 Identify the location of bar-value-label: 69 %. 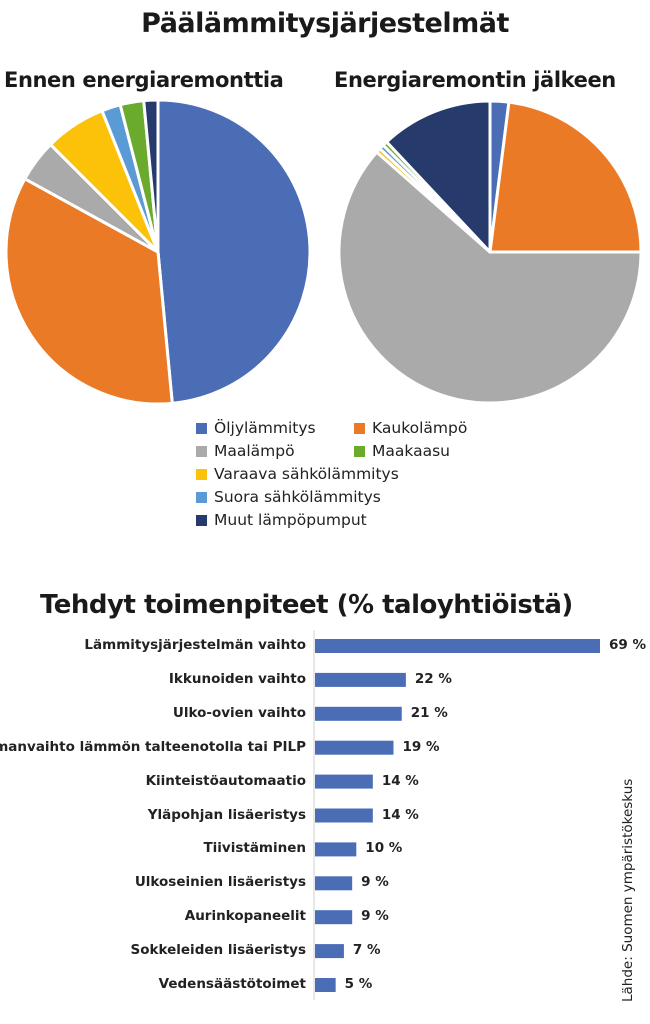
(628, 645).